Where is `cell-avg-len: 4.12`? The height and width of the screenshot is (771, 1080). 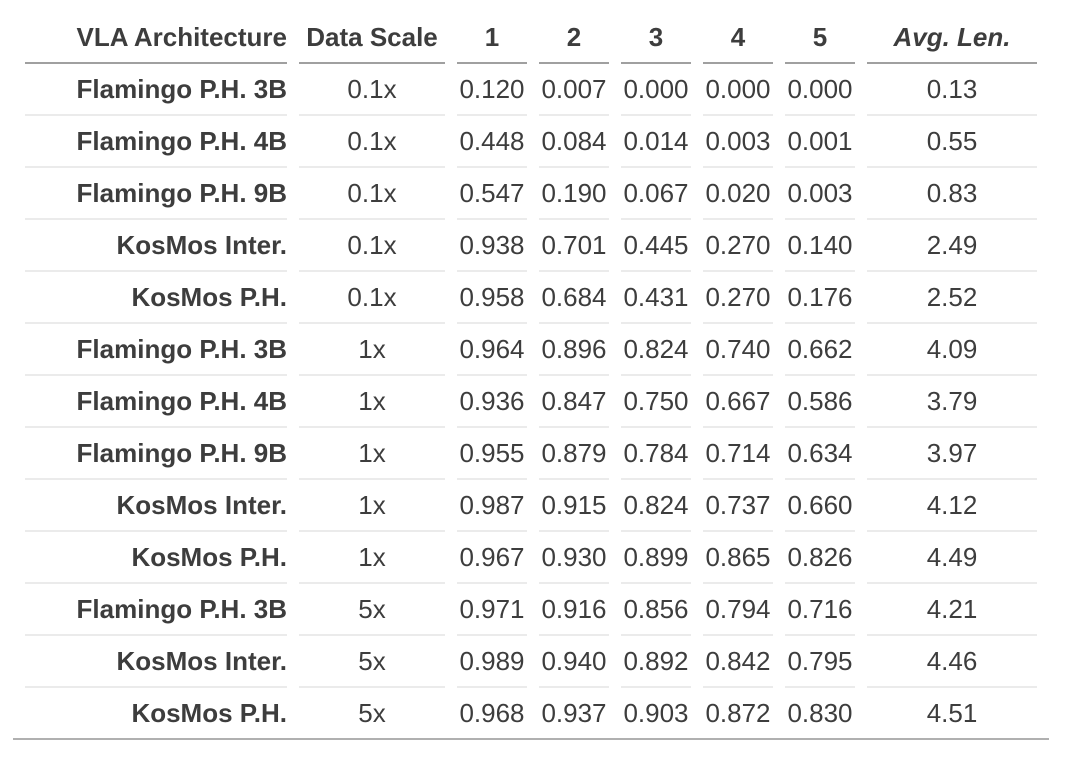 cell-avg-len: 4.12 is located at coordinates (952, 506).